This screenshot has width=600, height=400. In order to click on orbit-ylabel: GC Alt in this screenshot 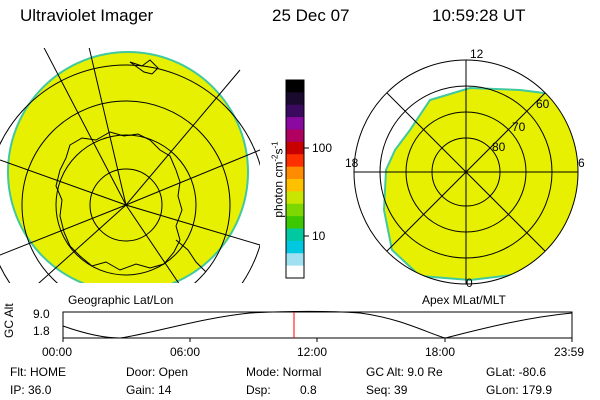, I will do `click(9, 320)`.